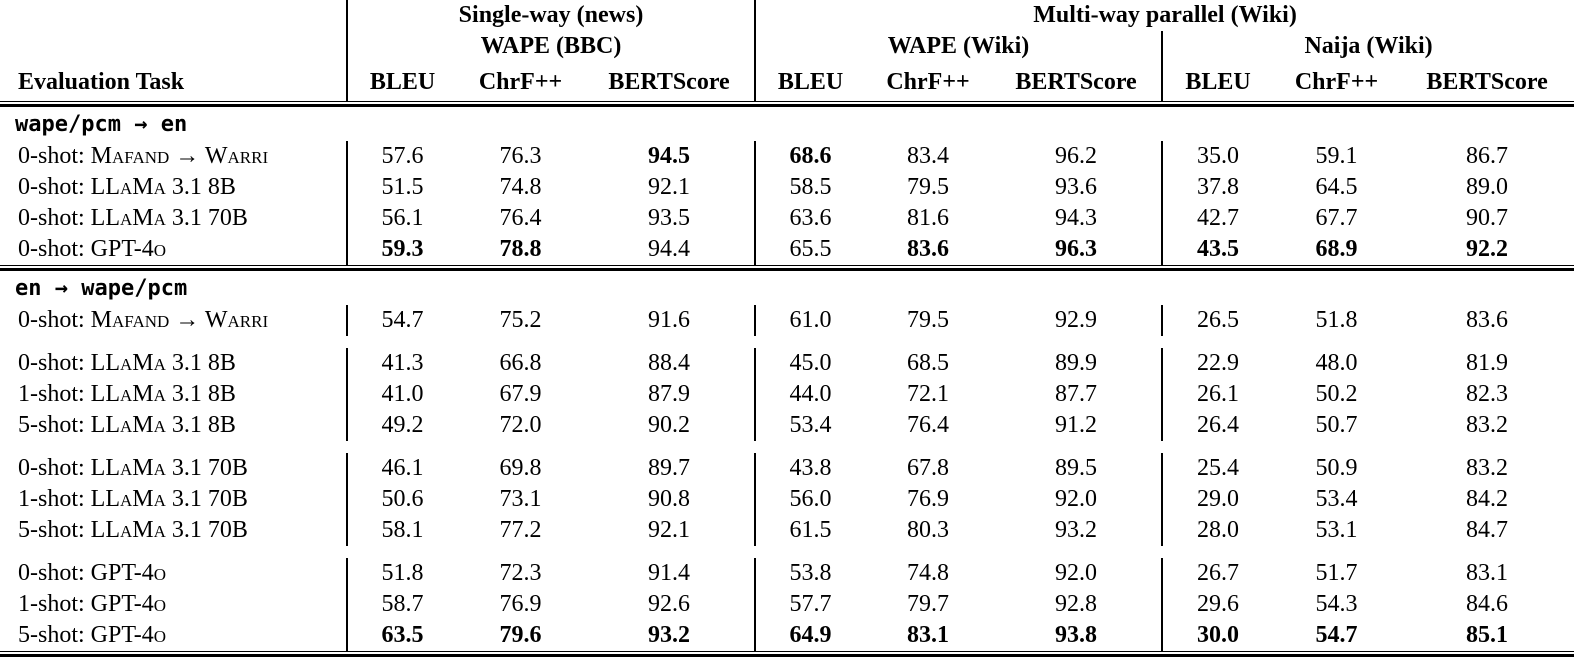  Describe the element at coordinates (810, 363) in the screenshot. I see `score-cell: 45.0` at that location.